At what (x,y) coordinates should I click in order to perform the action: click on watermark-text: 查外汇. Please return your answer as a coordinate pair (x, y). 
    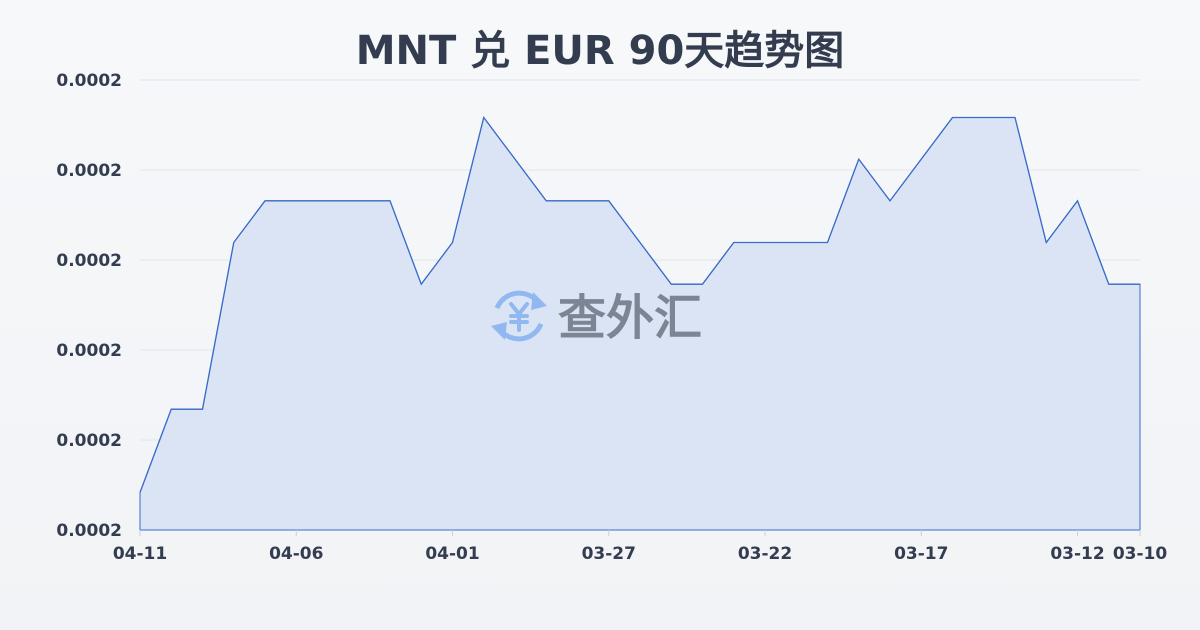
    Looking at the image, I should click on (630, 318).